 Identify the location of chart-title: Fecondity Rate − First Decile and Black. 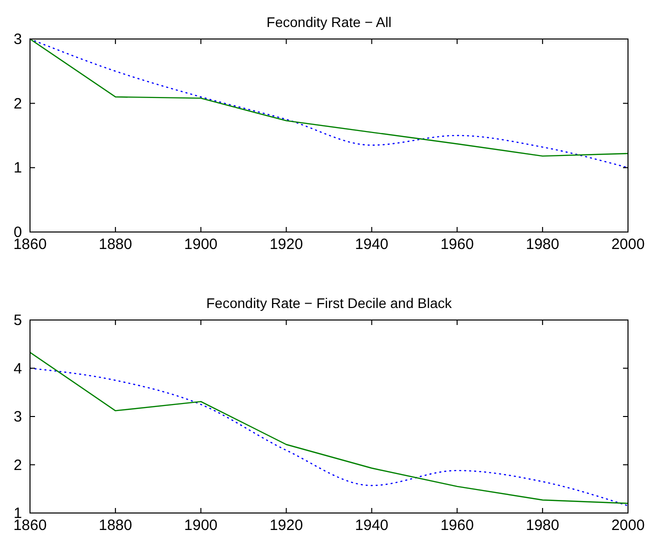
(329, 303).